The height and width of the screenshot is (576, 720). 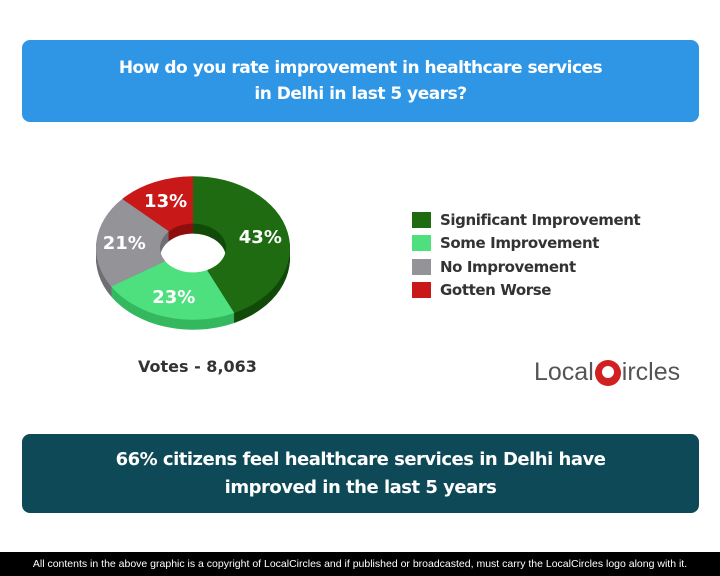 What do you see at coordinates (360, 94) in the screenshot?
I see `question-line: in Delhi in last 5 years?` at bounding box center [360, 94].